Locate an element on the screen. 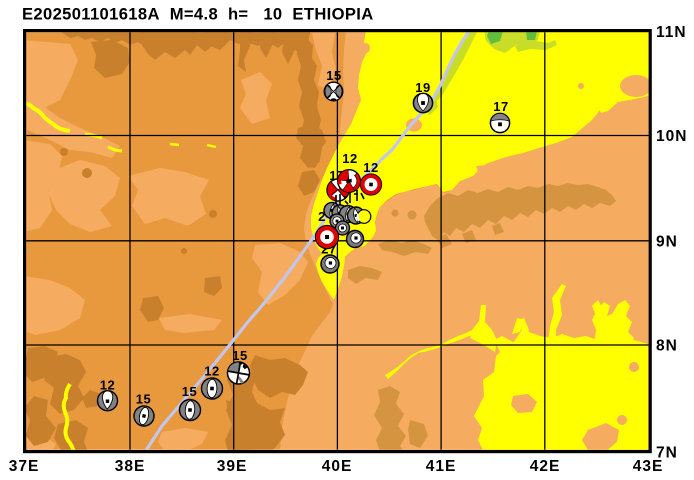  svg-text: 43E is located at coordinates (648, 466).